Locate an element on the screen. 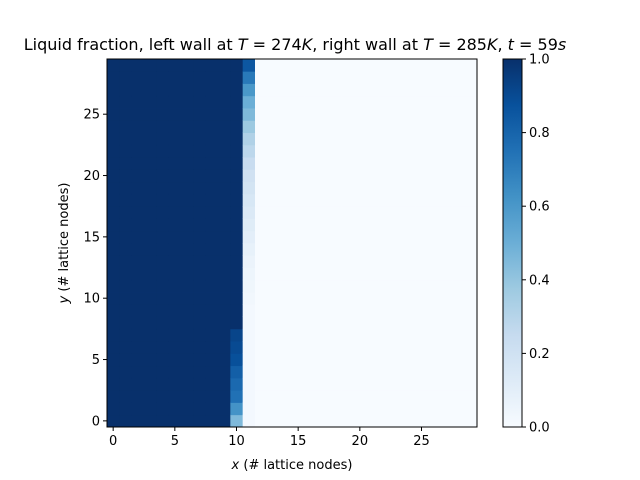  y-tick-label: 25 is located at coordinates (91, 115).